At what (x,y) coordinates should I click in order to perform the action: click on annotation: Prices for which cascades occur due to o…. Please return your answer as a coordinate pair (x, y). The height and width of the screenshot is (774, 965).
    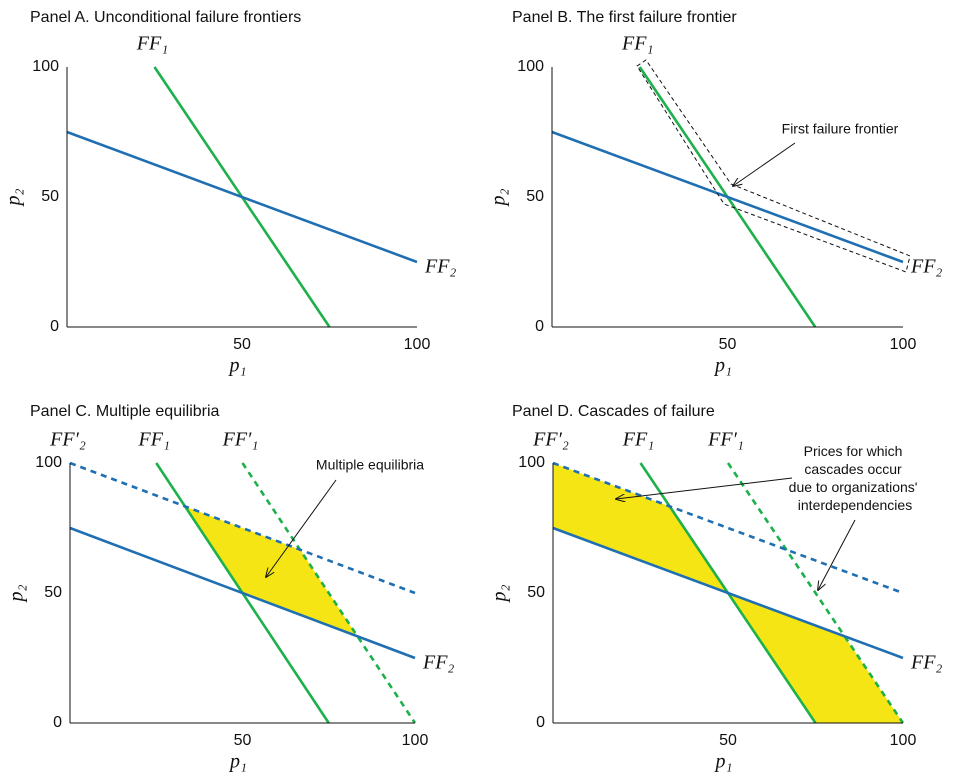
    Looking at the image, I should click on (855, 478).